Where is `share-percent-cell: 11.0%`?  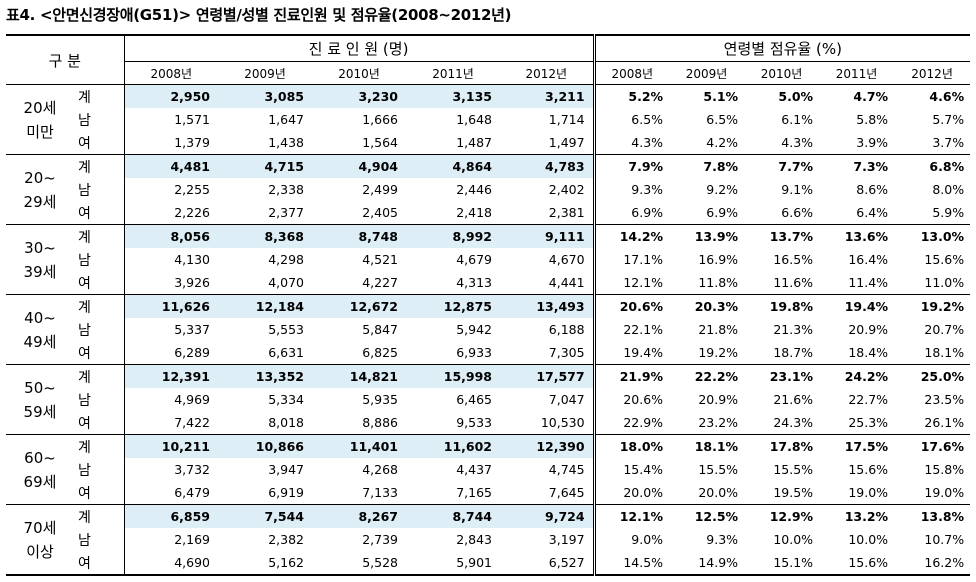
share-percent-cell: 11.0% is located at coordinates (944, 282).